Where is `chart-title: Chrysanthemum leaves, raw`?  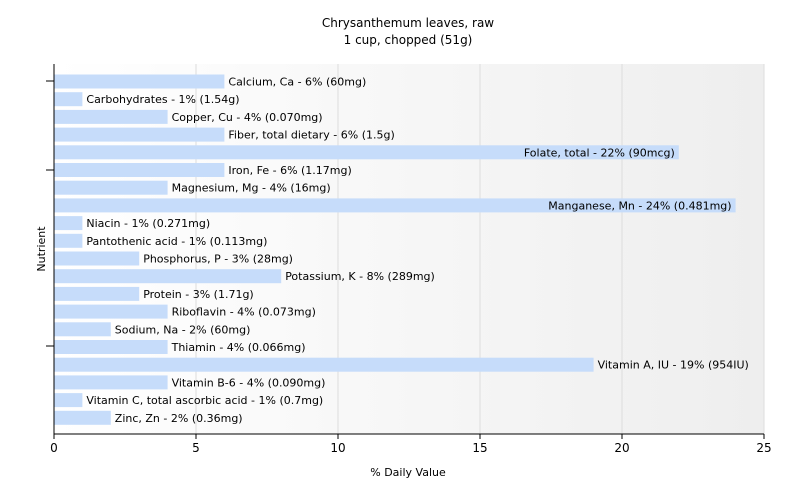 chart-title: Chrysanthemum leaves, raw is located at coordinates (408, 23).